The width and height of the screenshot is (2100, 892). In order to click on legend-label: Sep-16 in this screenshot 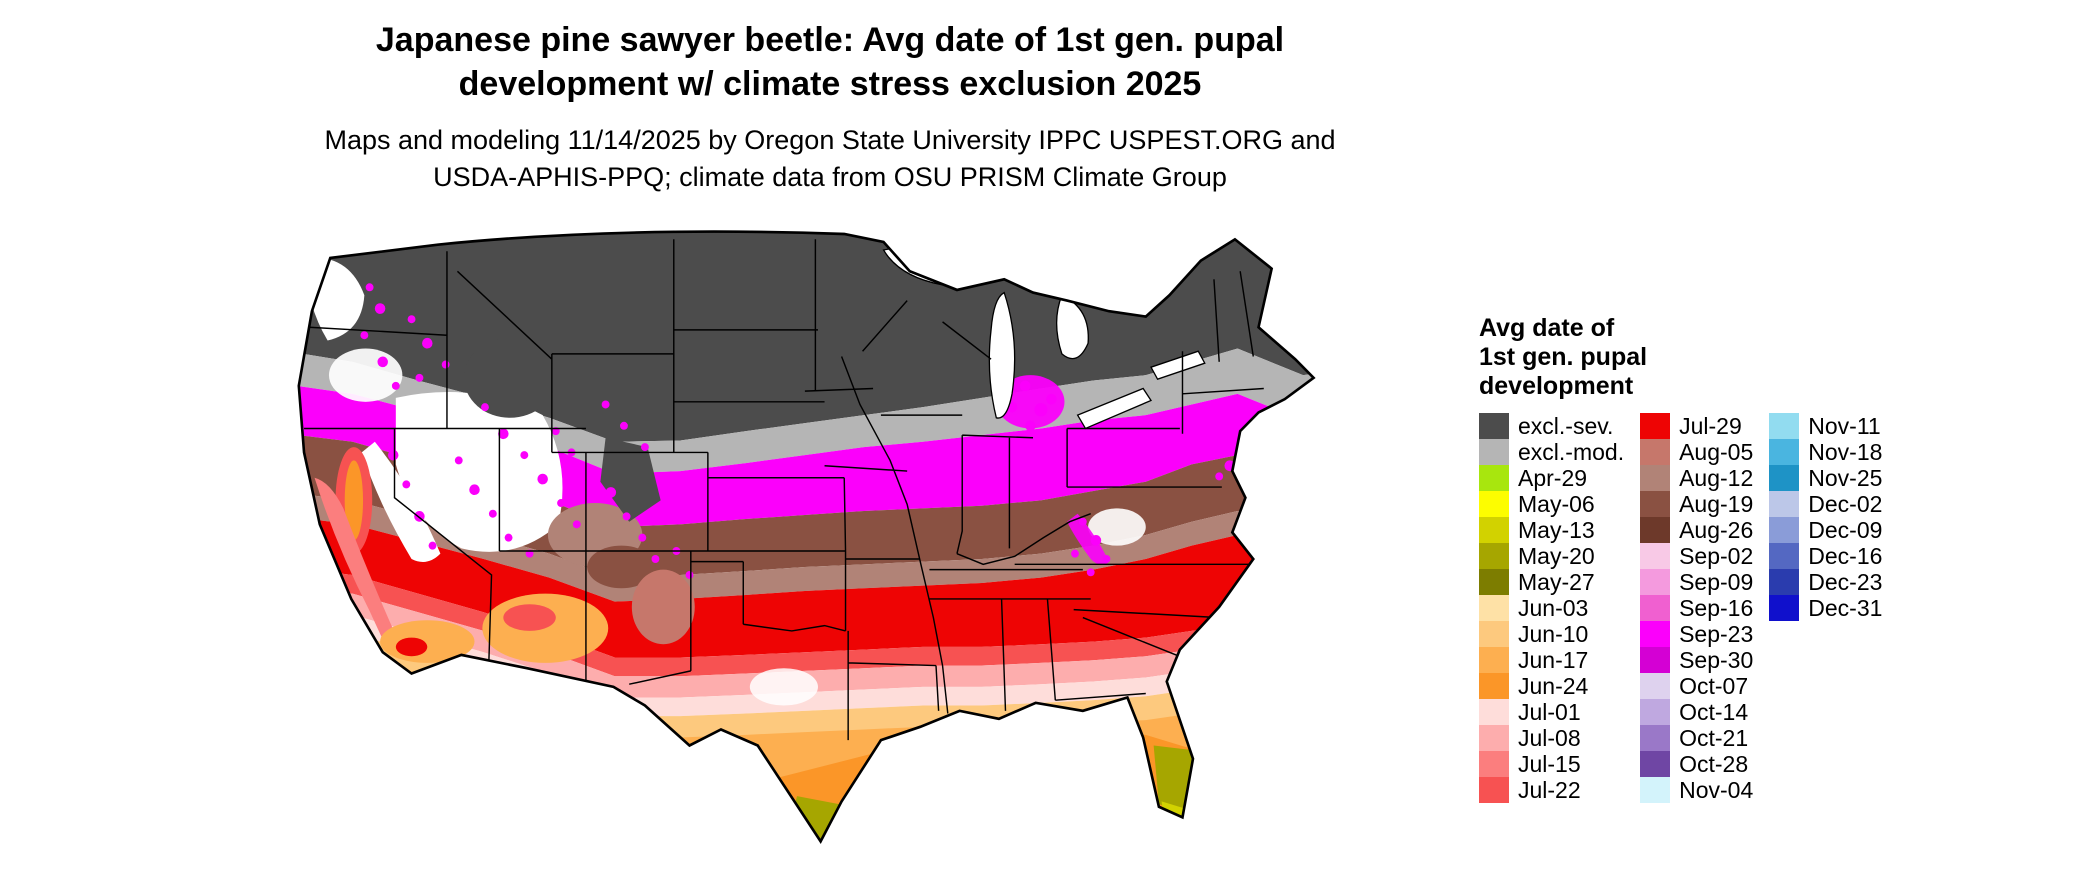, I will do `click(1716, 608)`.